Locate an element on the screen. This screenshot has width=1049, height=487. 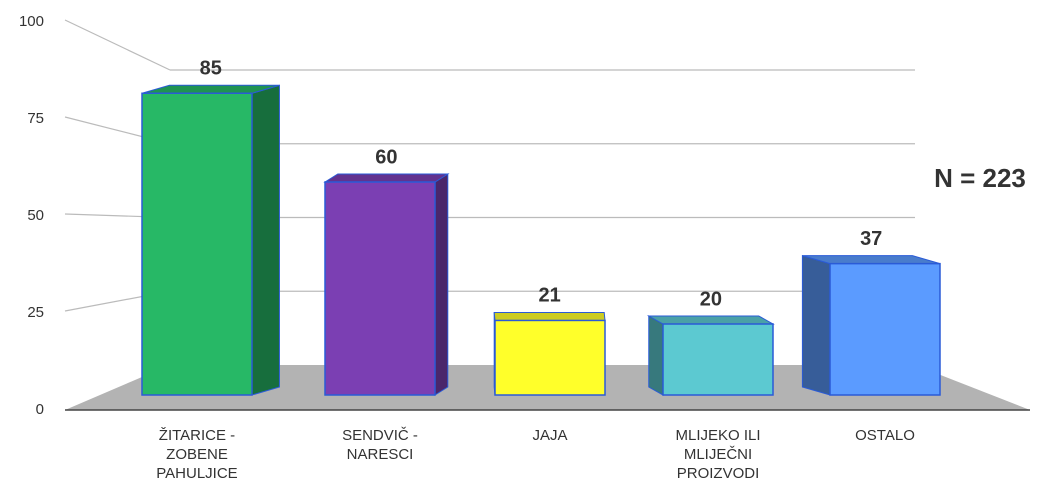
y-tick-label: 0 is located at coordinates (40, 409).